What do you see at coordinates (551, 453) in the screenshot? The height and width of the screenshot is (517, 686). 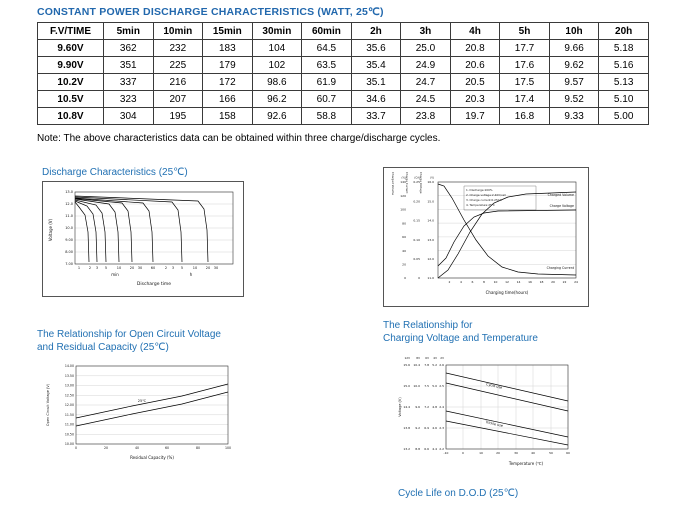 I see `x-tick-label: 50` at bounding box center [551, 453].